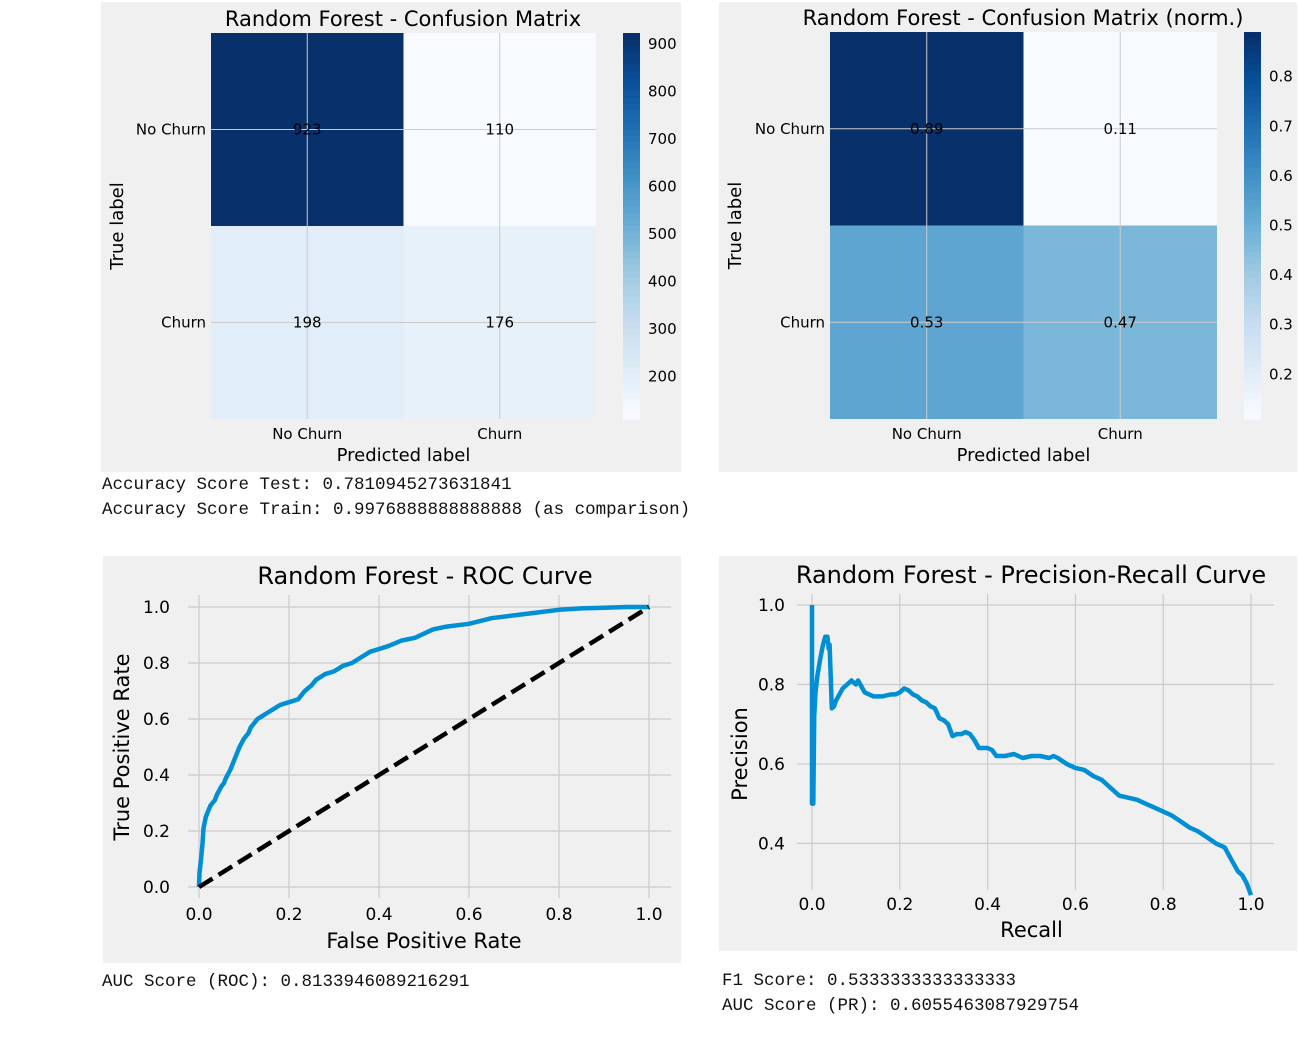 Image resolution: width=1298 pixels, height=1045 pixels. Describe the element at coordinates (1281, 325) in the screenshot. I see `colorbar-tick-label: 0.3` at that location.